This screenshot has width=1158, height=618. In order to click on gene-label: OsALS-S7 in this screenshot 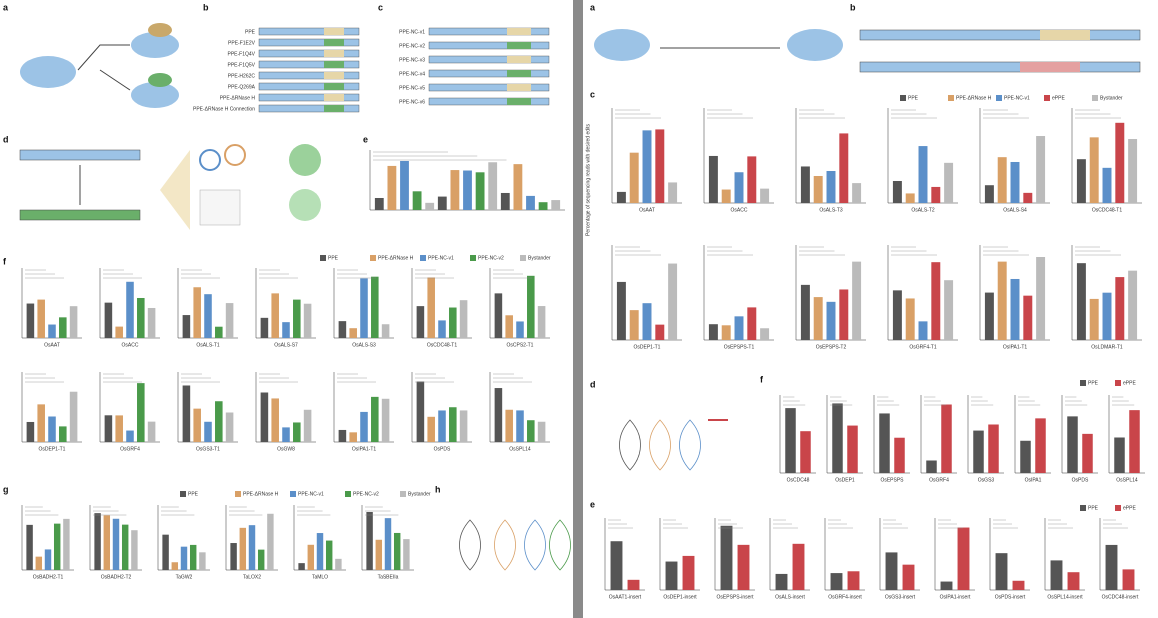, I will do `click(286, 345)`.